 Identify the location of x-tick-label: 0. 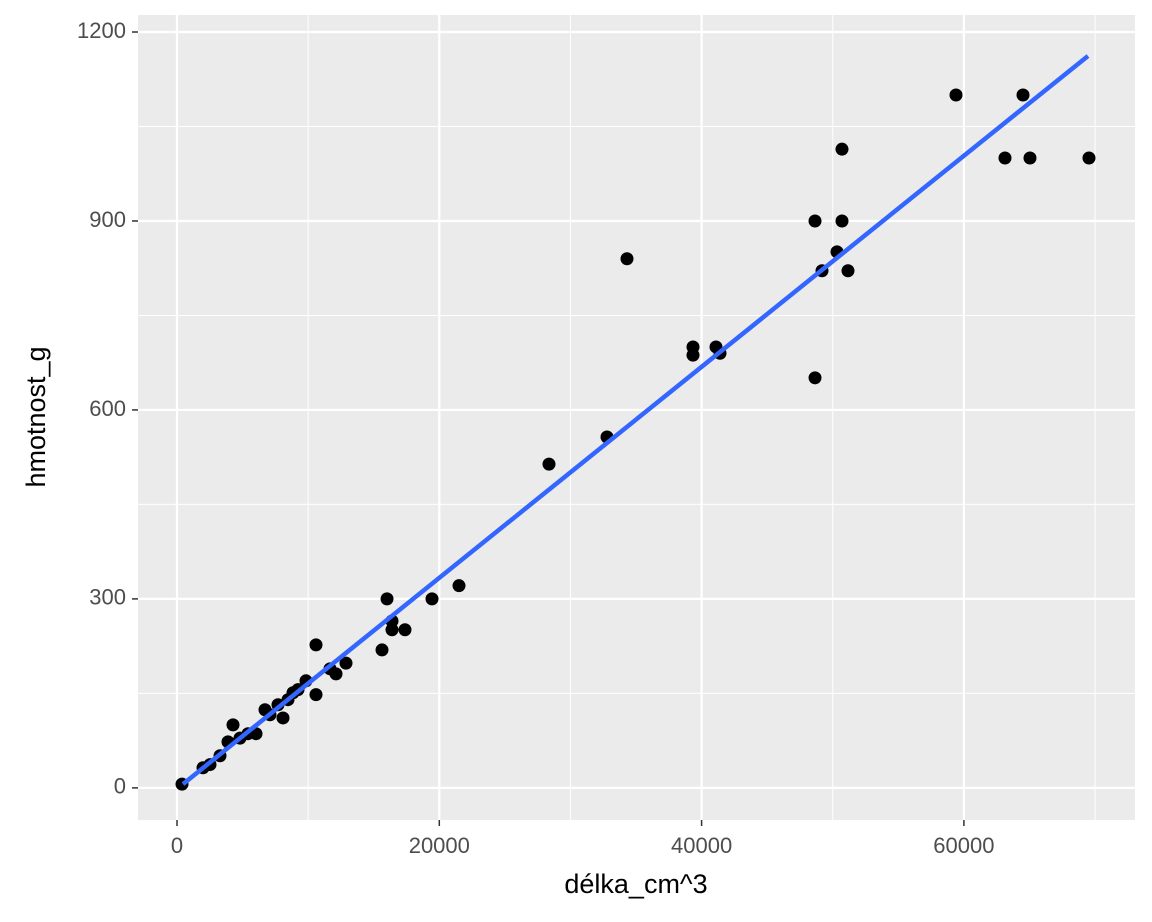
(177, 845).